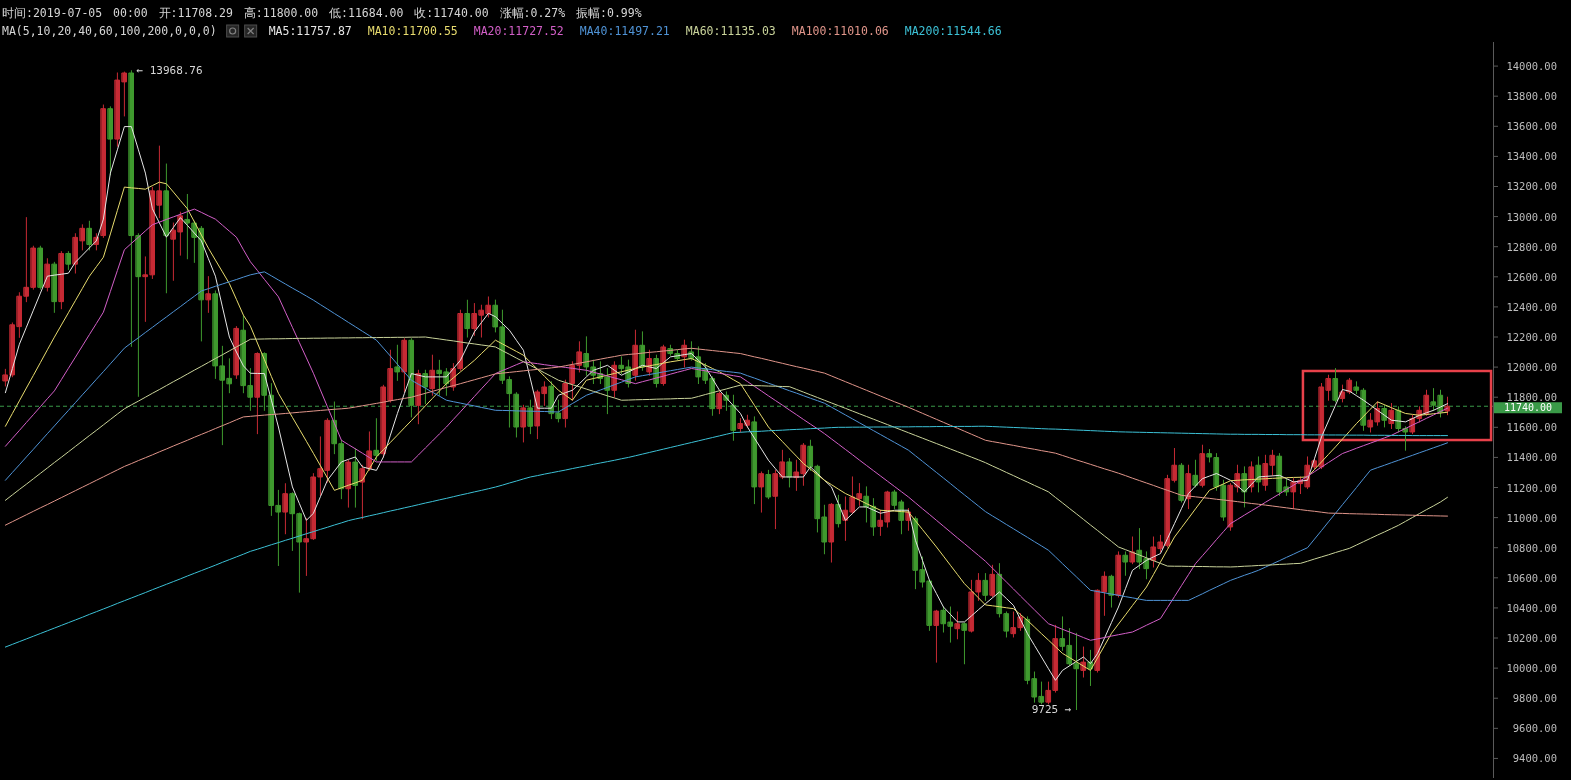 The height and width of the screenshot is (780, 1571). What do you see at coordinates (1531, 216) in the screenshot?
I see `y-tick-label: 13000.00` at bounding box center [1531, 216].